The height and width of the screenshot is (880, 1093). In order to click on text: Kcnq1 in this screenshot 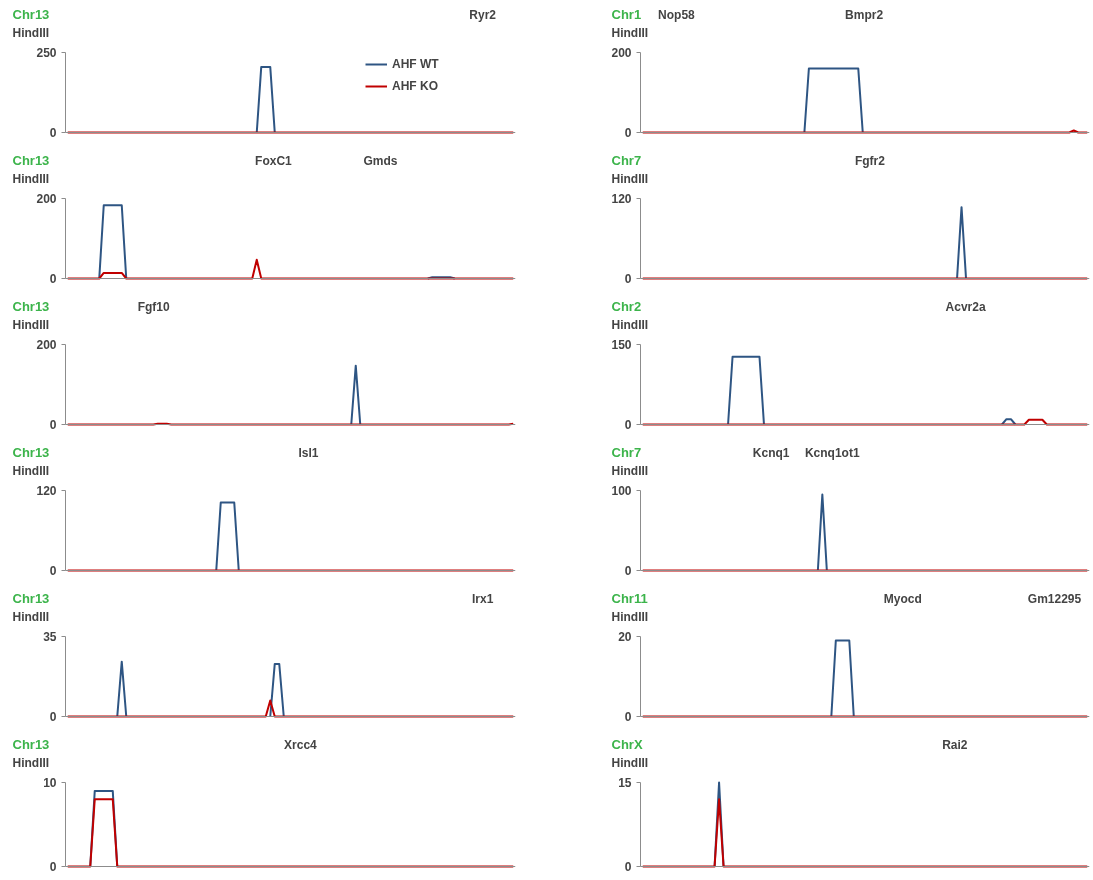, I will do `click(771, 452)`.